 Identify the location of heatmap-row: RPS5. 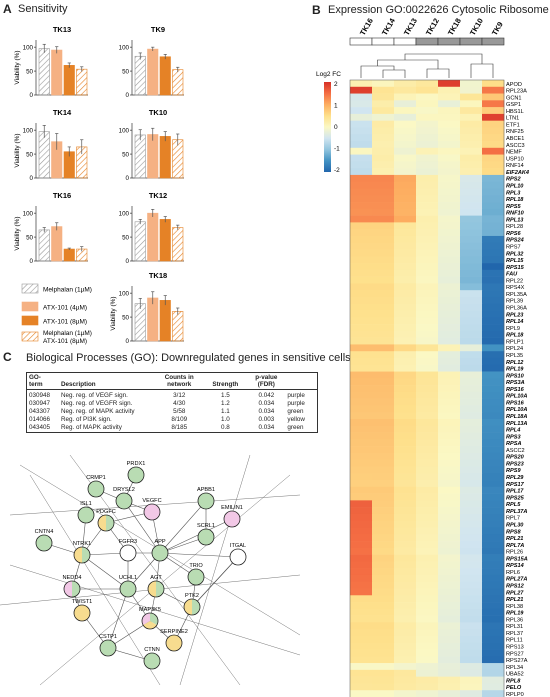
(436, 206).